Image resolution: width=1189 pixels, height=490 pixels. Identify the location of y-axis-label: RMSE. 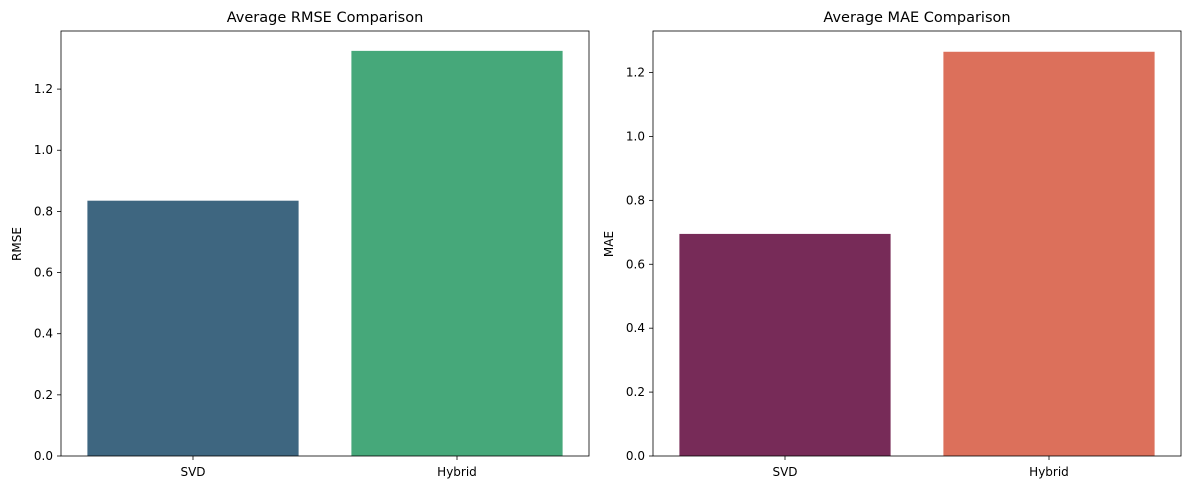
(17, 244).